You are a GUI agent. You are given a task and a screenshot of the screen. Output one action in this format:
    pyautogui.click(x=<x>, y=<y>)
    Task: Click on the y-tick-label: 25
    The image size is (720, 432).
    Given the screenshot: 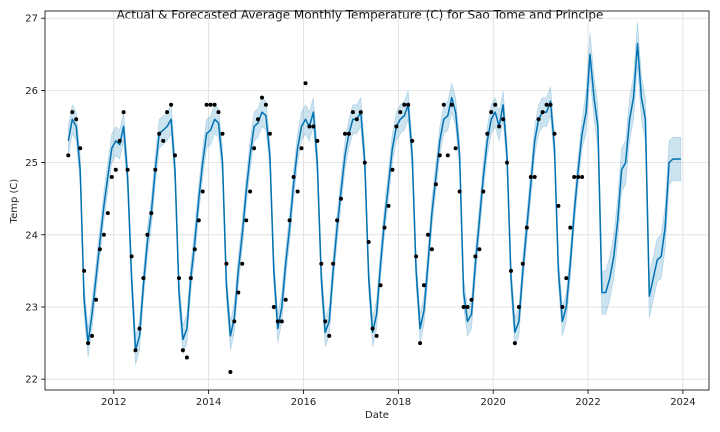 What is the action you would take?
    pyautogui.click(x=31, y=163)
    